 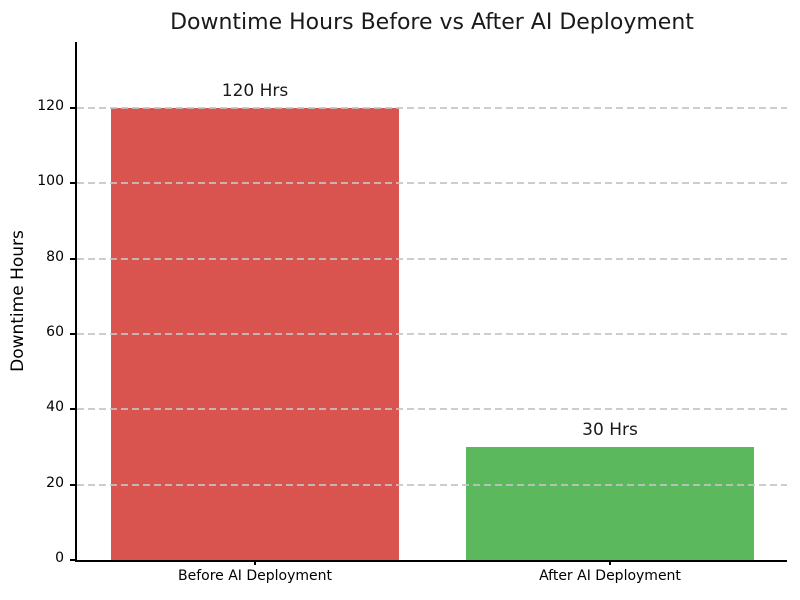 I want to click on y-tick-label-0: 0, so click(x=59, y=558).